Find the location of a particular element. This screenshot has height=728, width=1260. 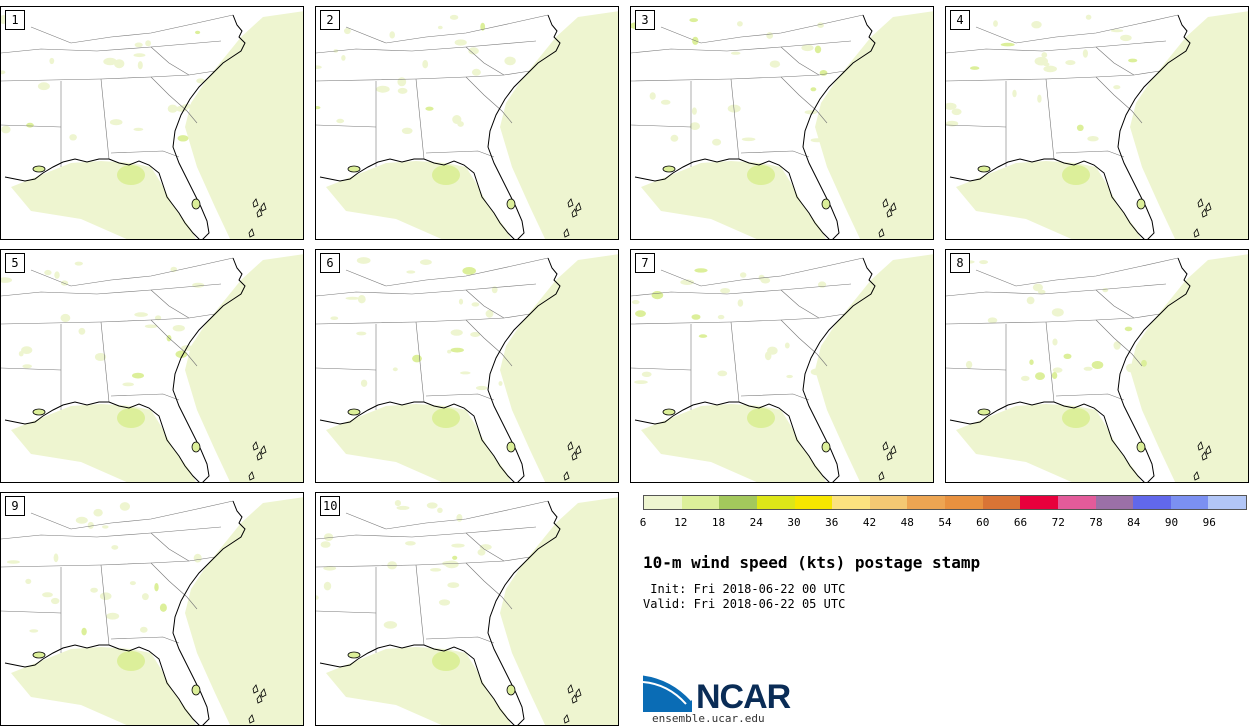

colorbar-tick-label: 18 is located at coordinates (718, 522).